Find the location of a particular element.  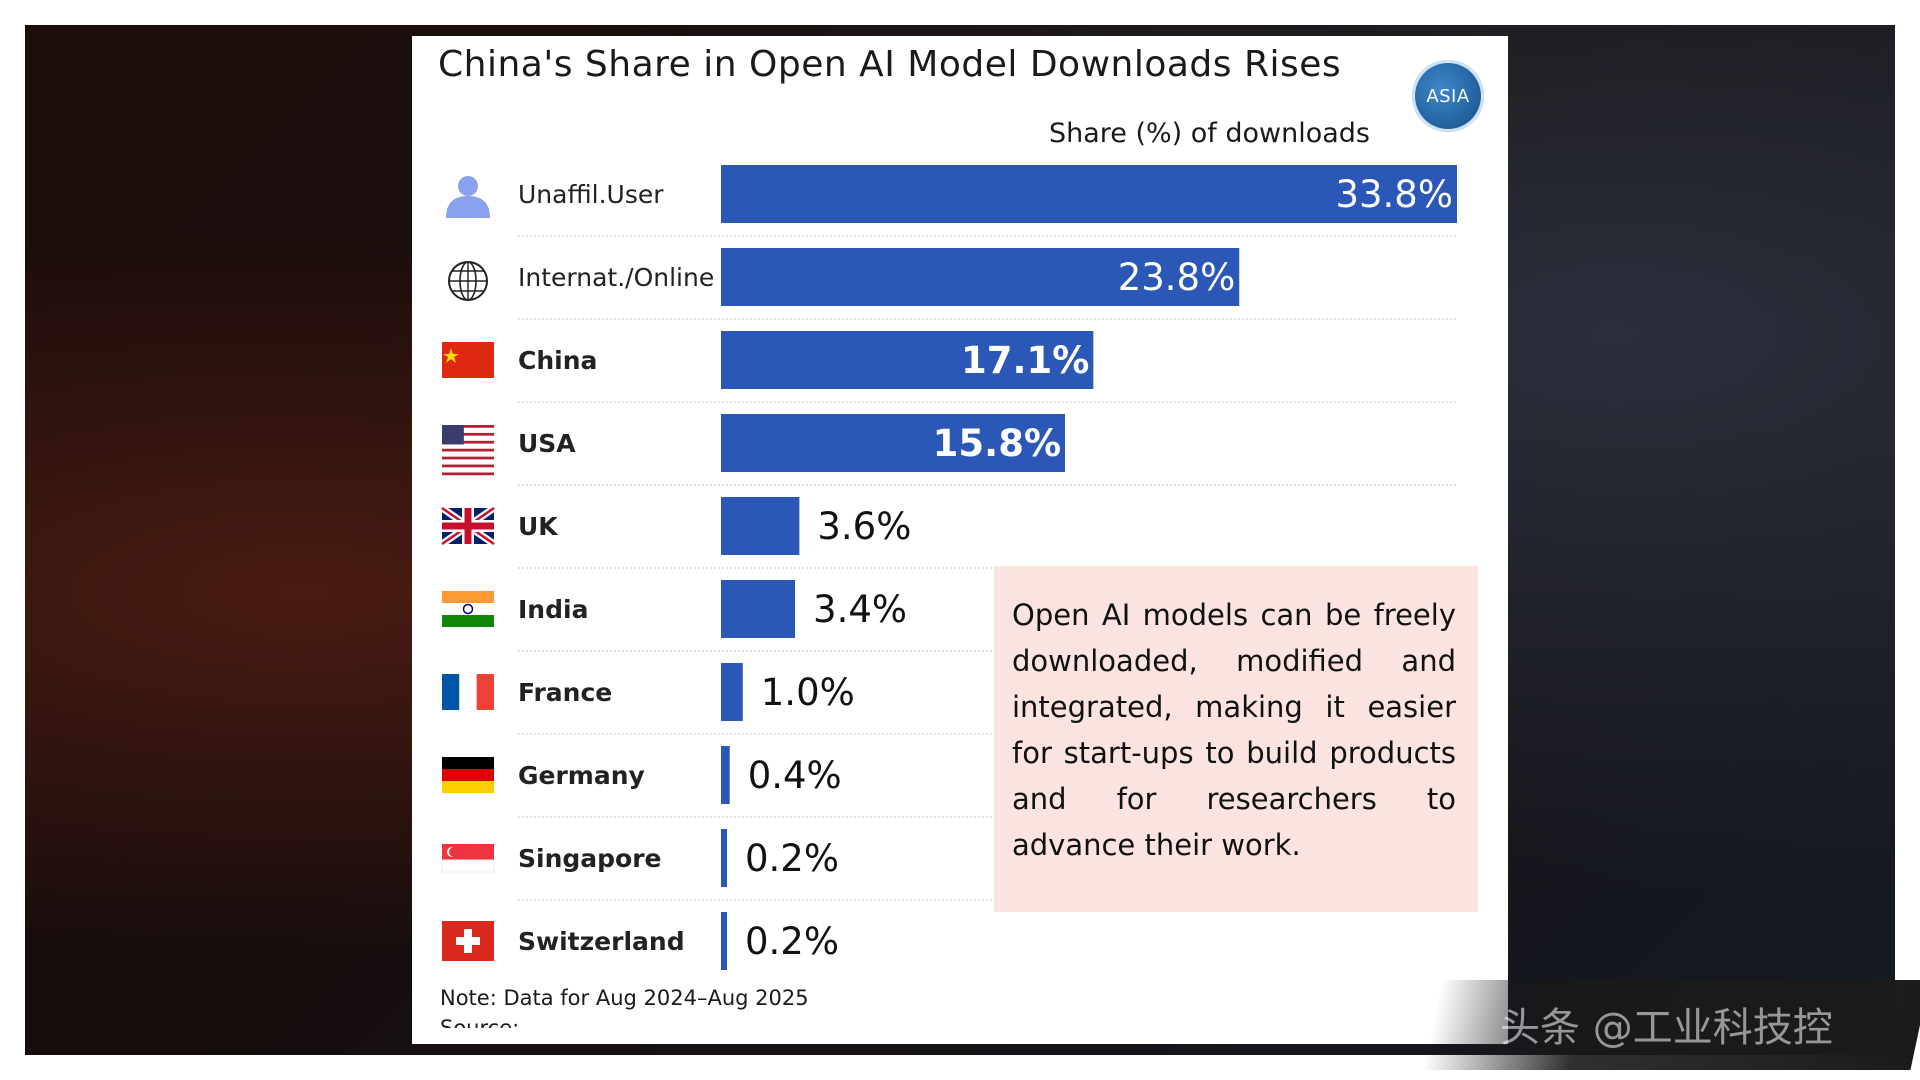

france-flag-icon is located at coordinates (468, 692).